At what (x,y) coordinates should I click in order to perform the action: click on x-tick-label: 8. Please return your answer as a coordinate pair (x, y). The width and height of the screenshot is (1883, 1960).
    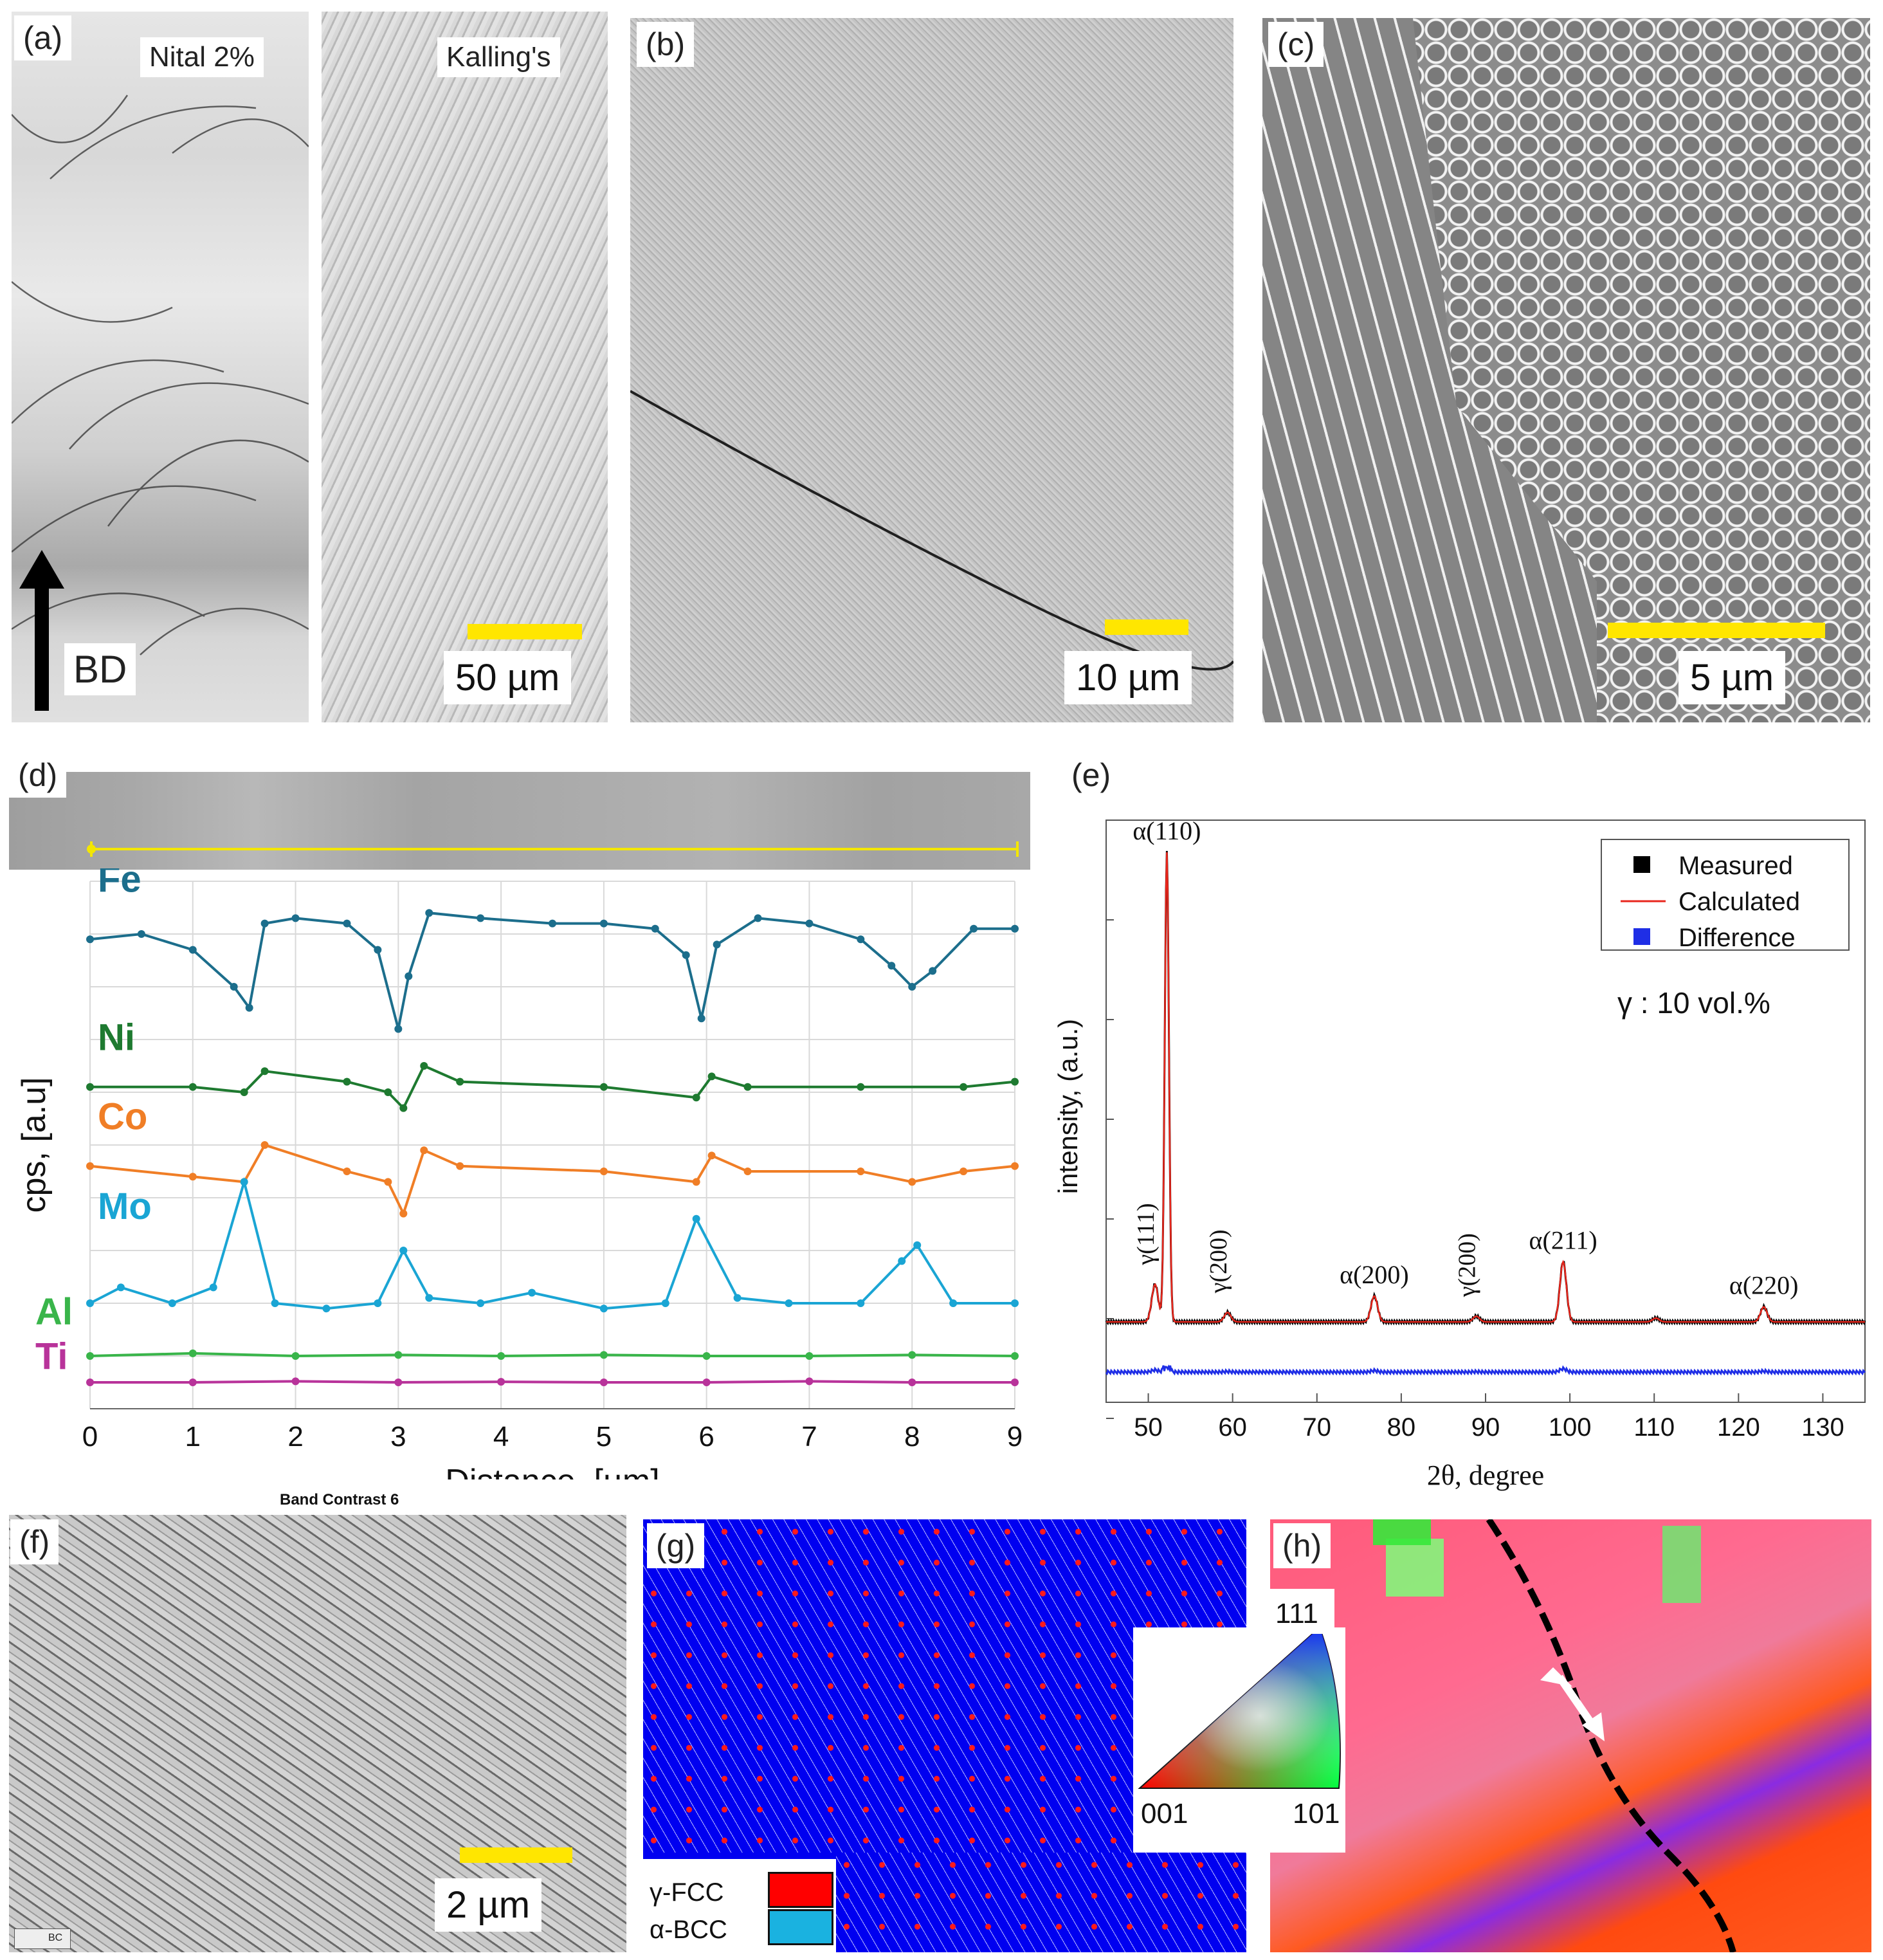
    Looking at the image, I should click on (912, 1436).